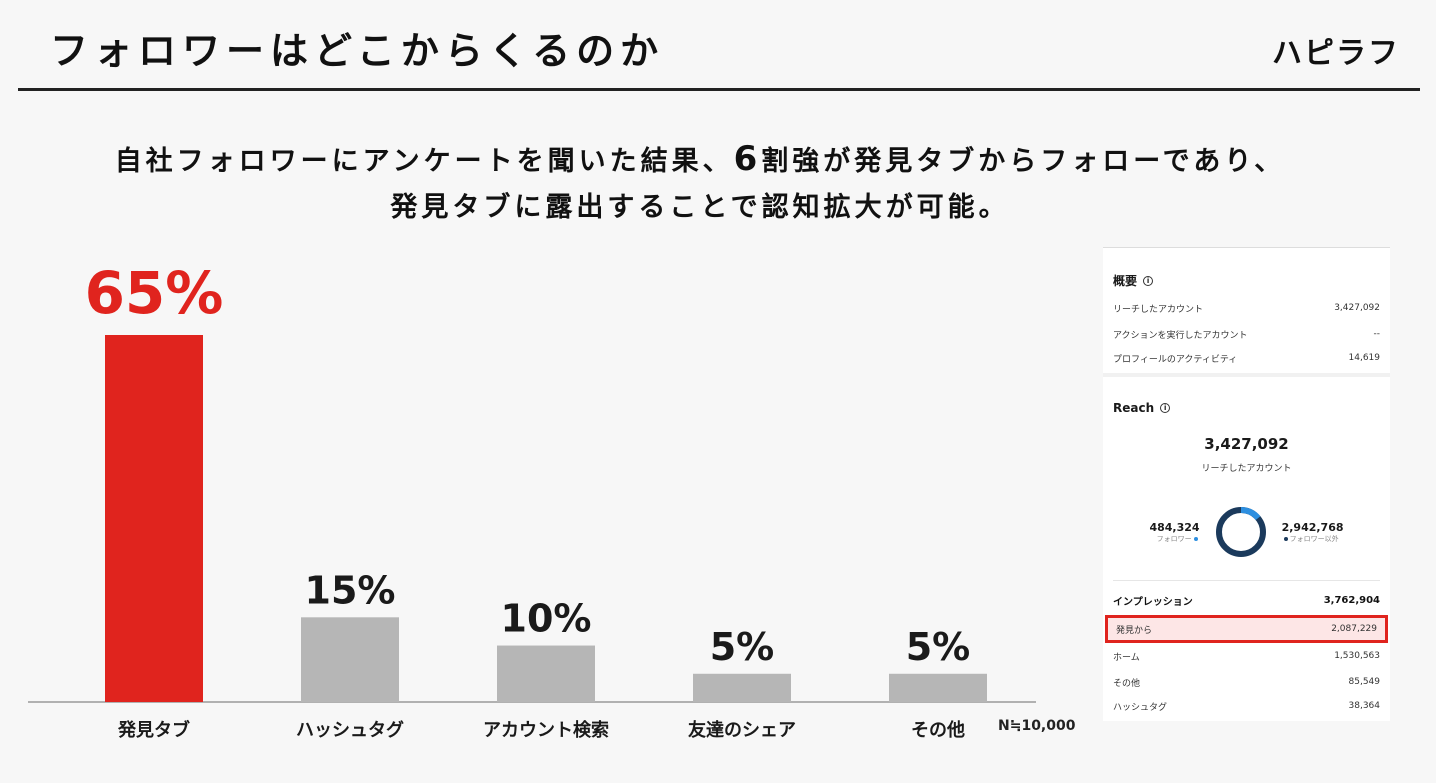  I want to click on followers-split: 484,324 フォロワー, so click(1174, 532).